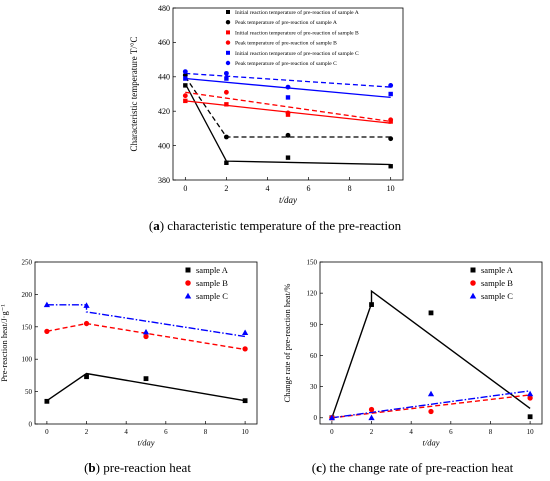 This screenshot has width=550, height=481. I want to click on c-y-tick-label: 90, so click(314, 325).